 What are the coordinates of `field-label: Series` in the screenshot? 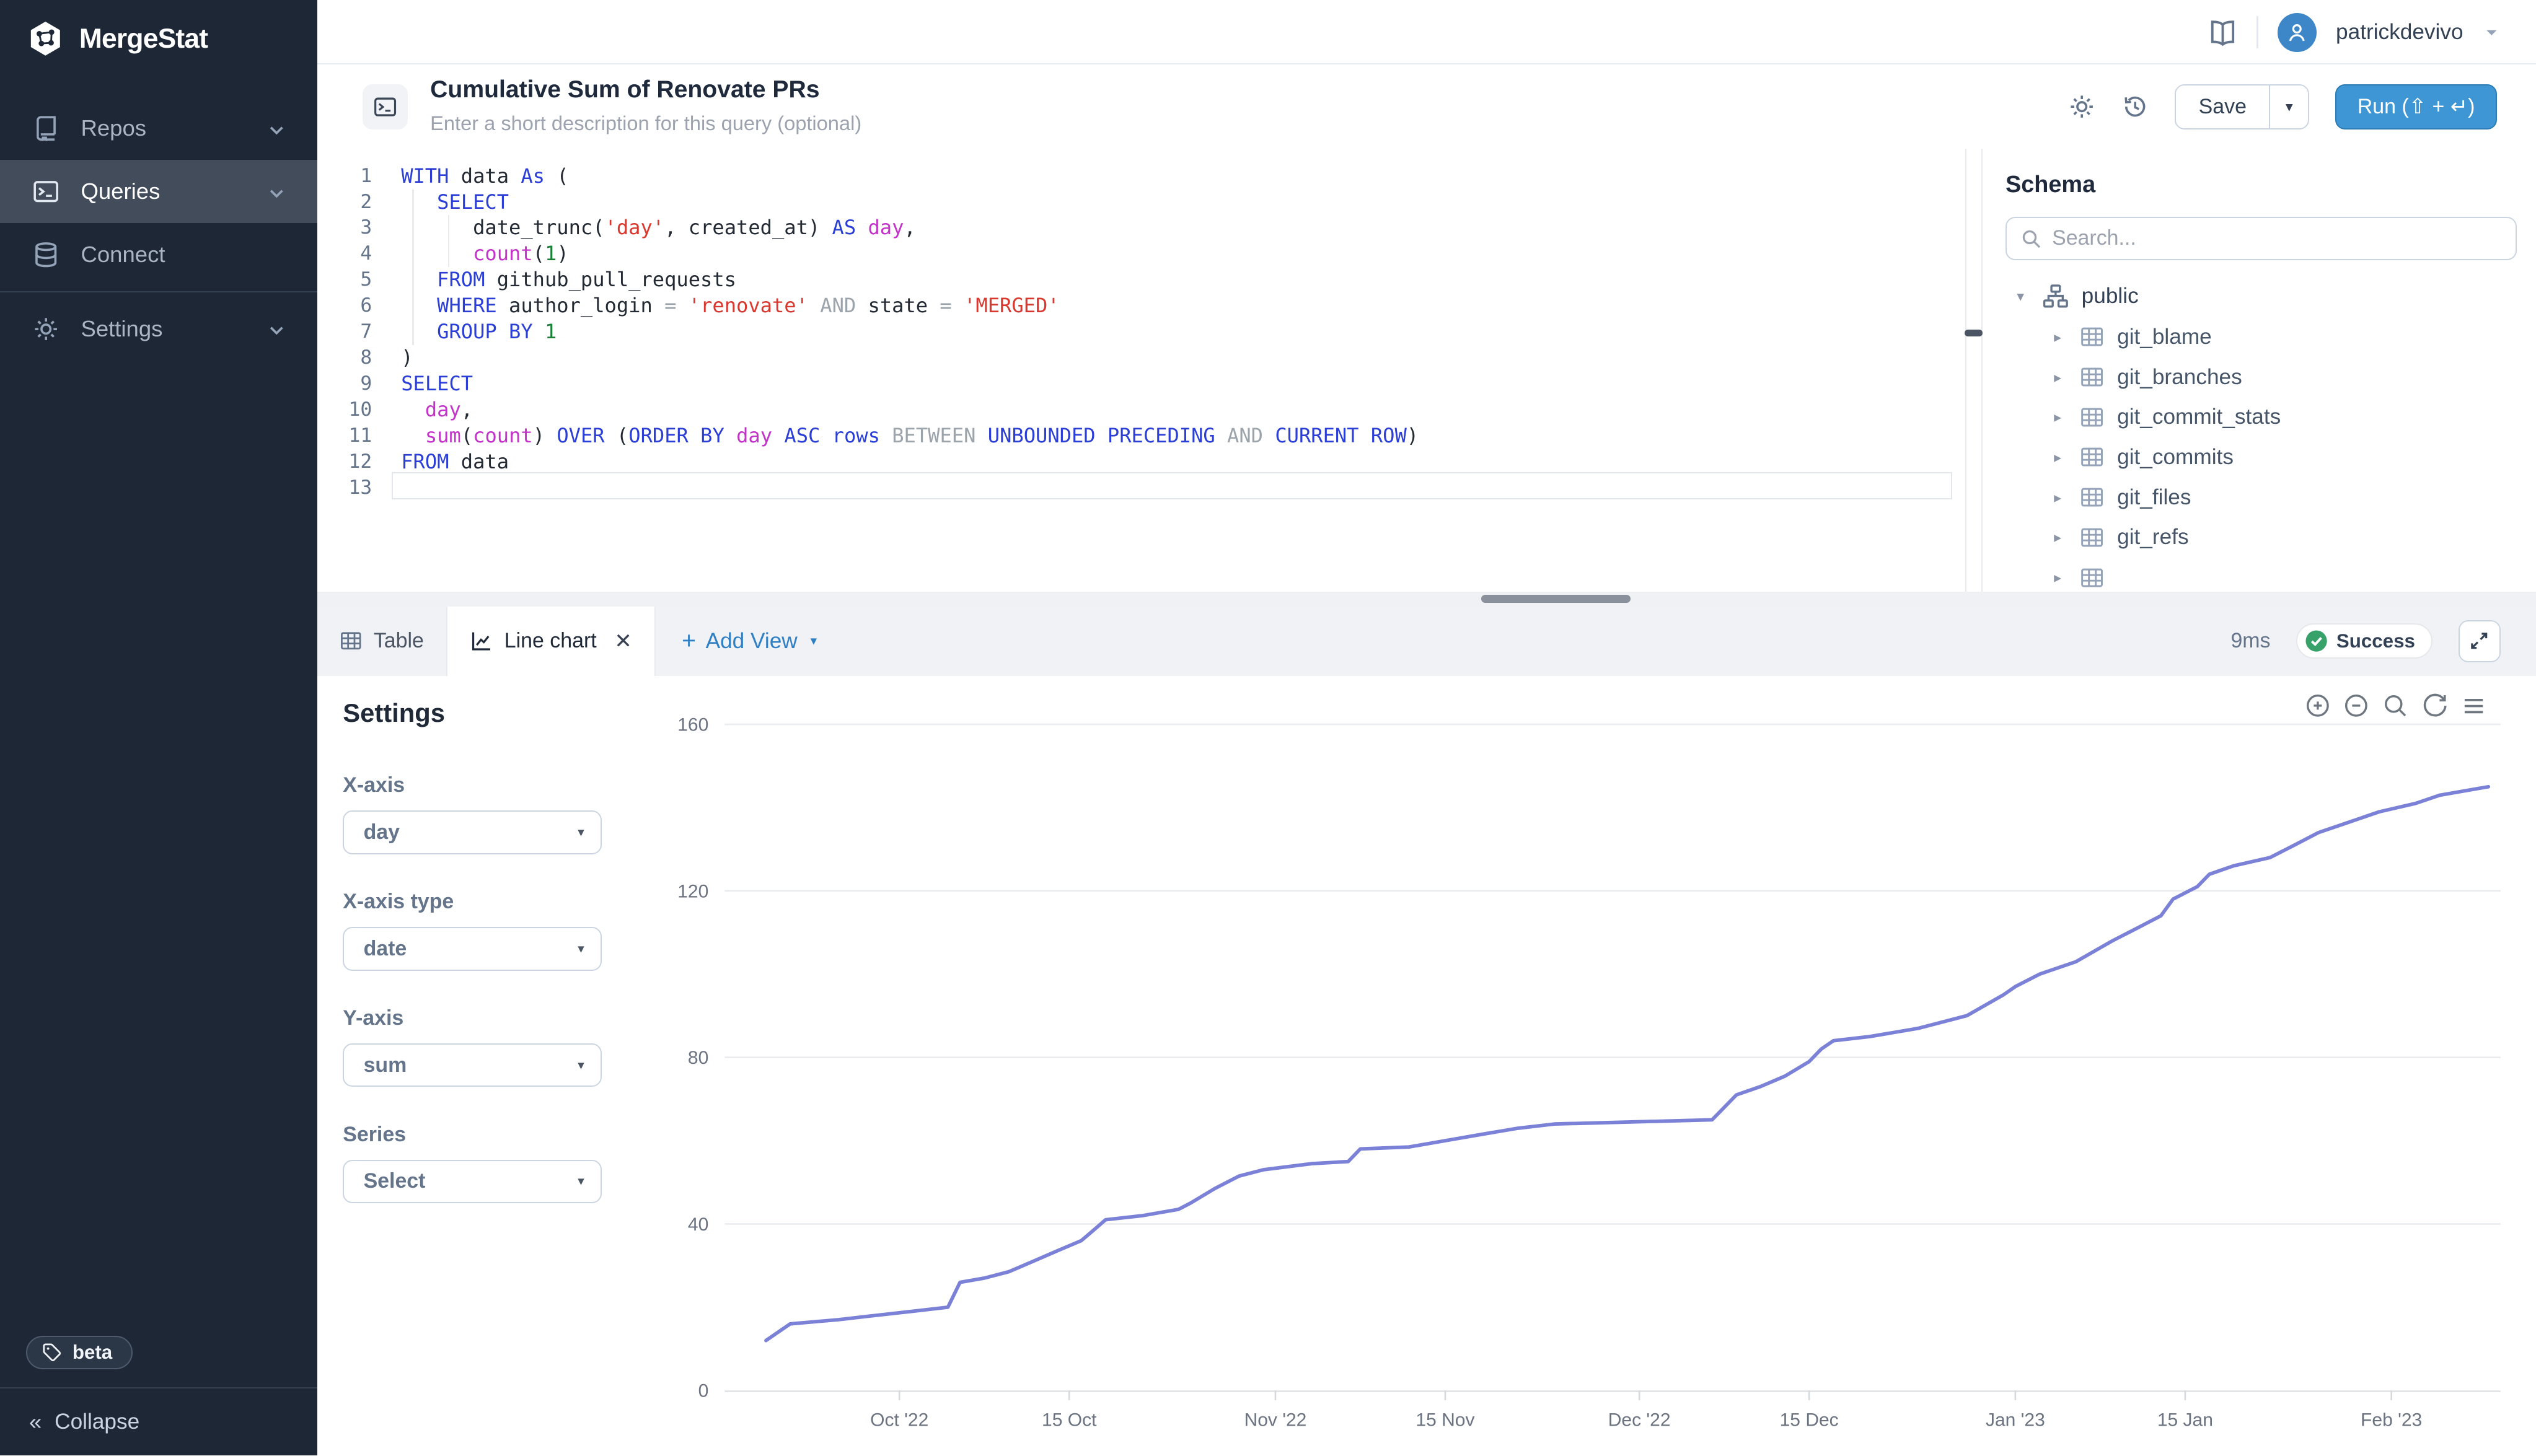 It's located at (375, 1134).